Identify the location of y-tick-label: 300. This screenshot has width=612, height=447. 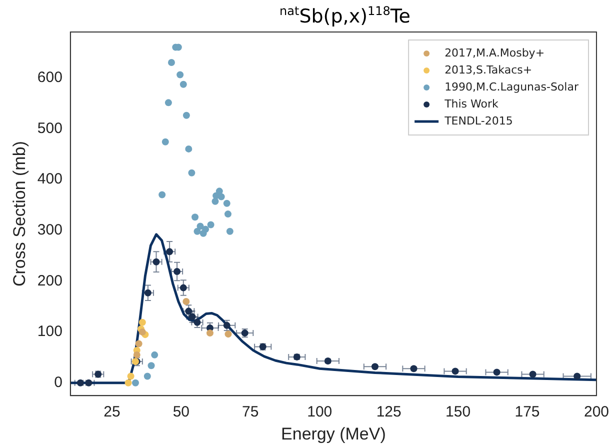
(49, 229).